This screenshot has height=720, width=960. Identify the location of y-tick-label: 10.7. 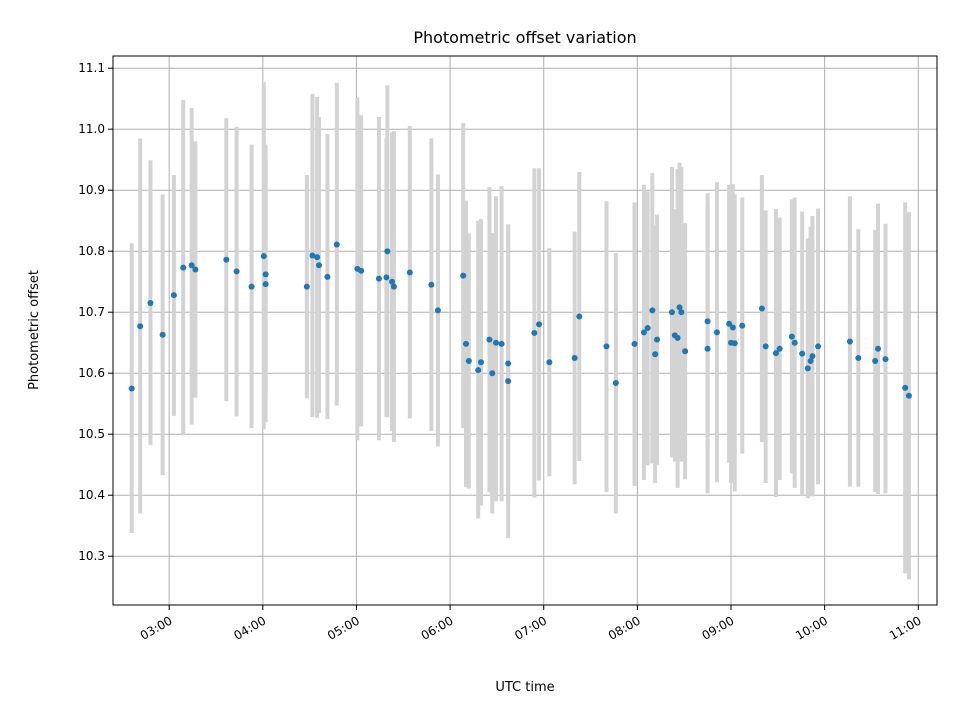
(91, 312).